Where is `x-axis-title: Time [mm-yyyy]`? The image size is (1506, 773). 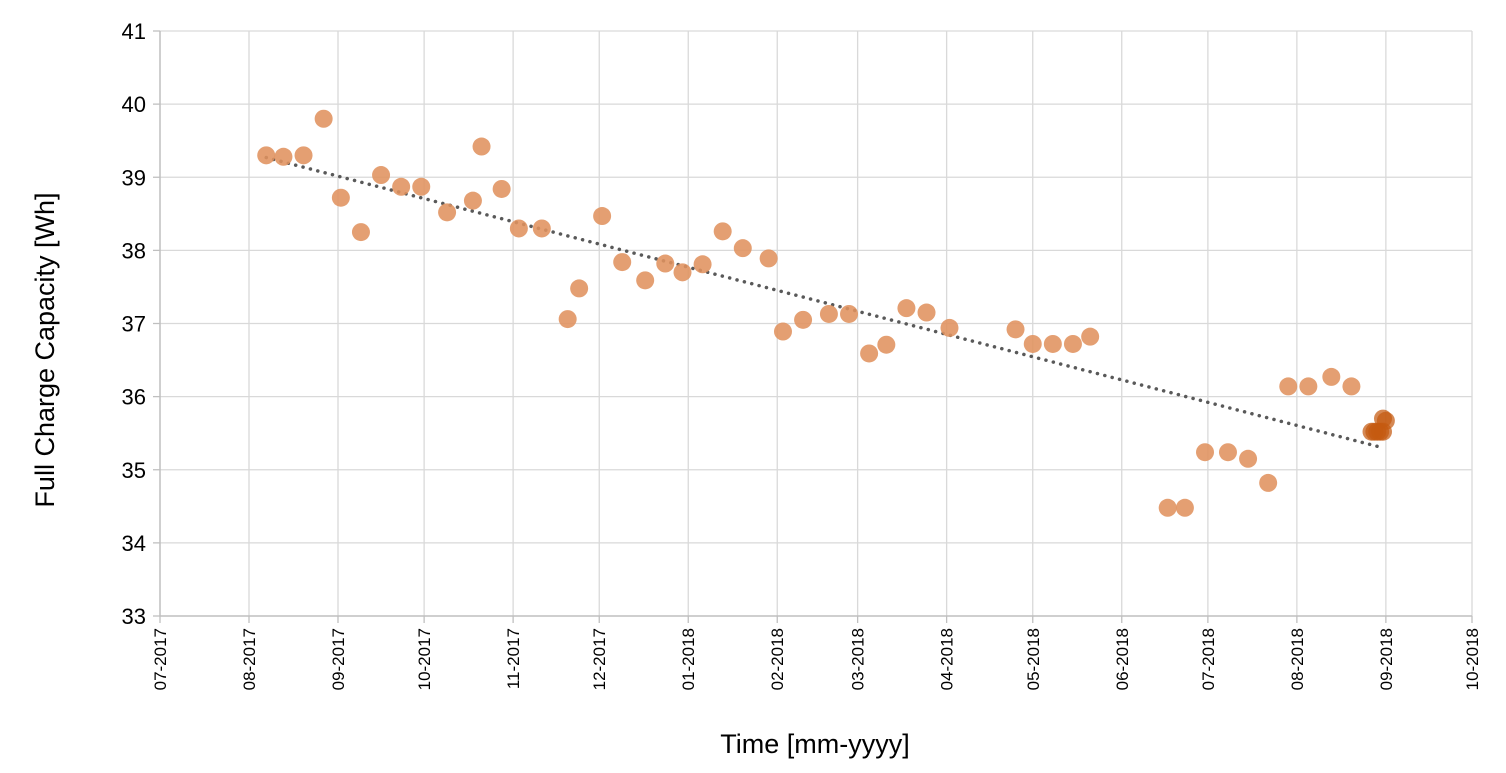 x-axis-title: Time [mm-yyyy] is located at coordinates (814, 744).